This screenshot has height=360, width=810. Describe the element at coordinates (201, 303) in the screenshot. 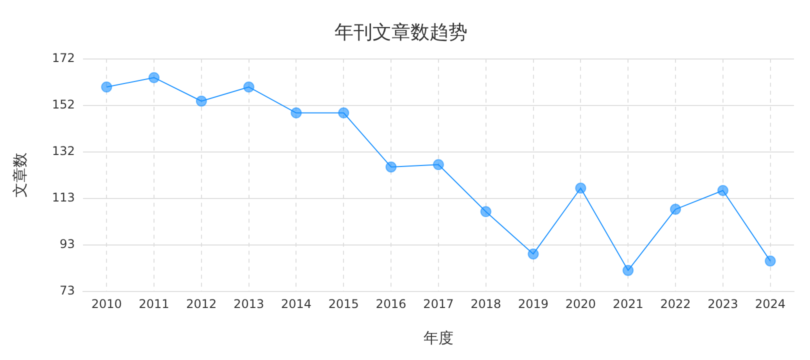

I see `x-tick-label: 2012` at that location.